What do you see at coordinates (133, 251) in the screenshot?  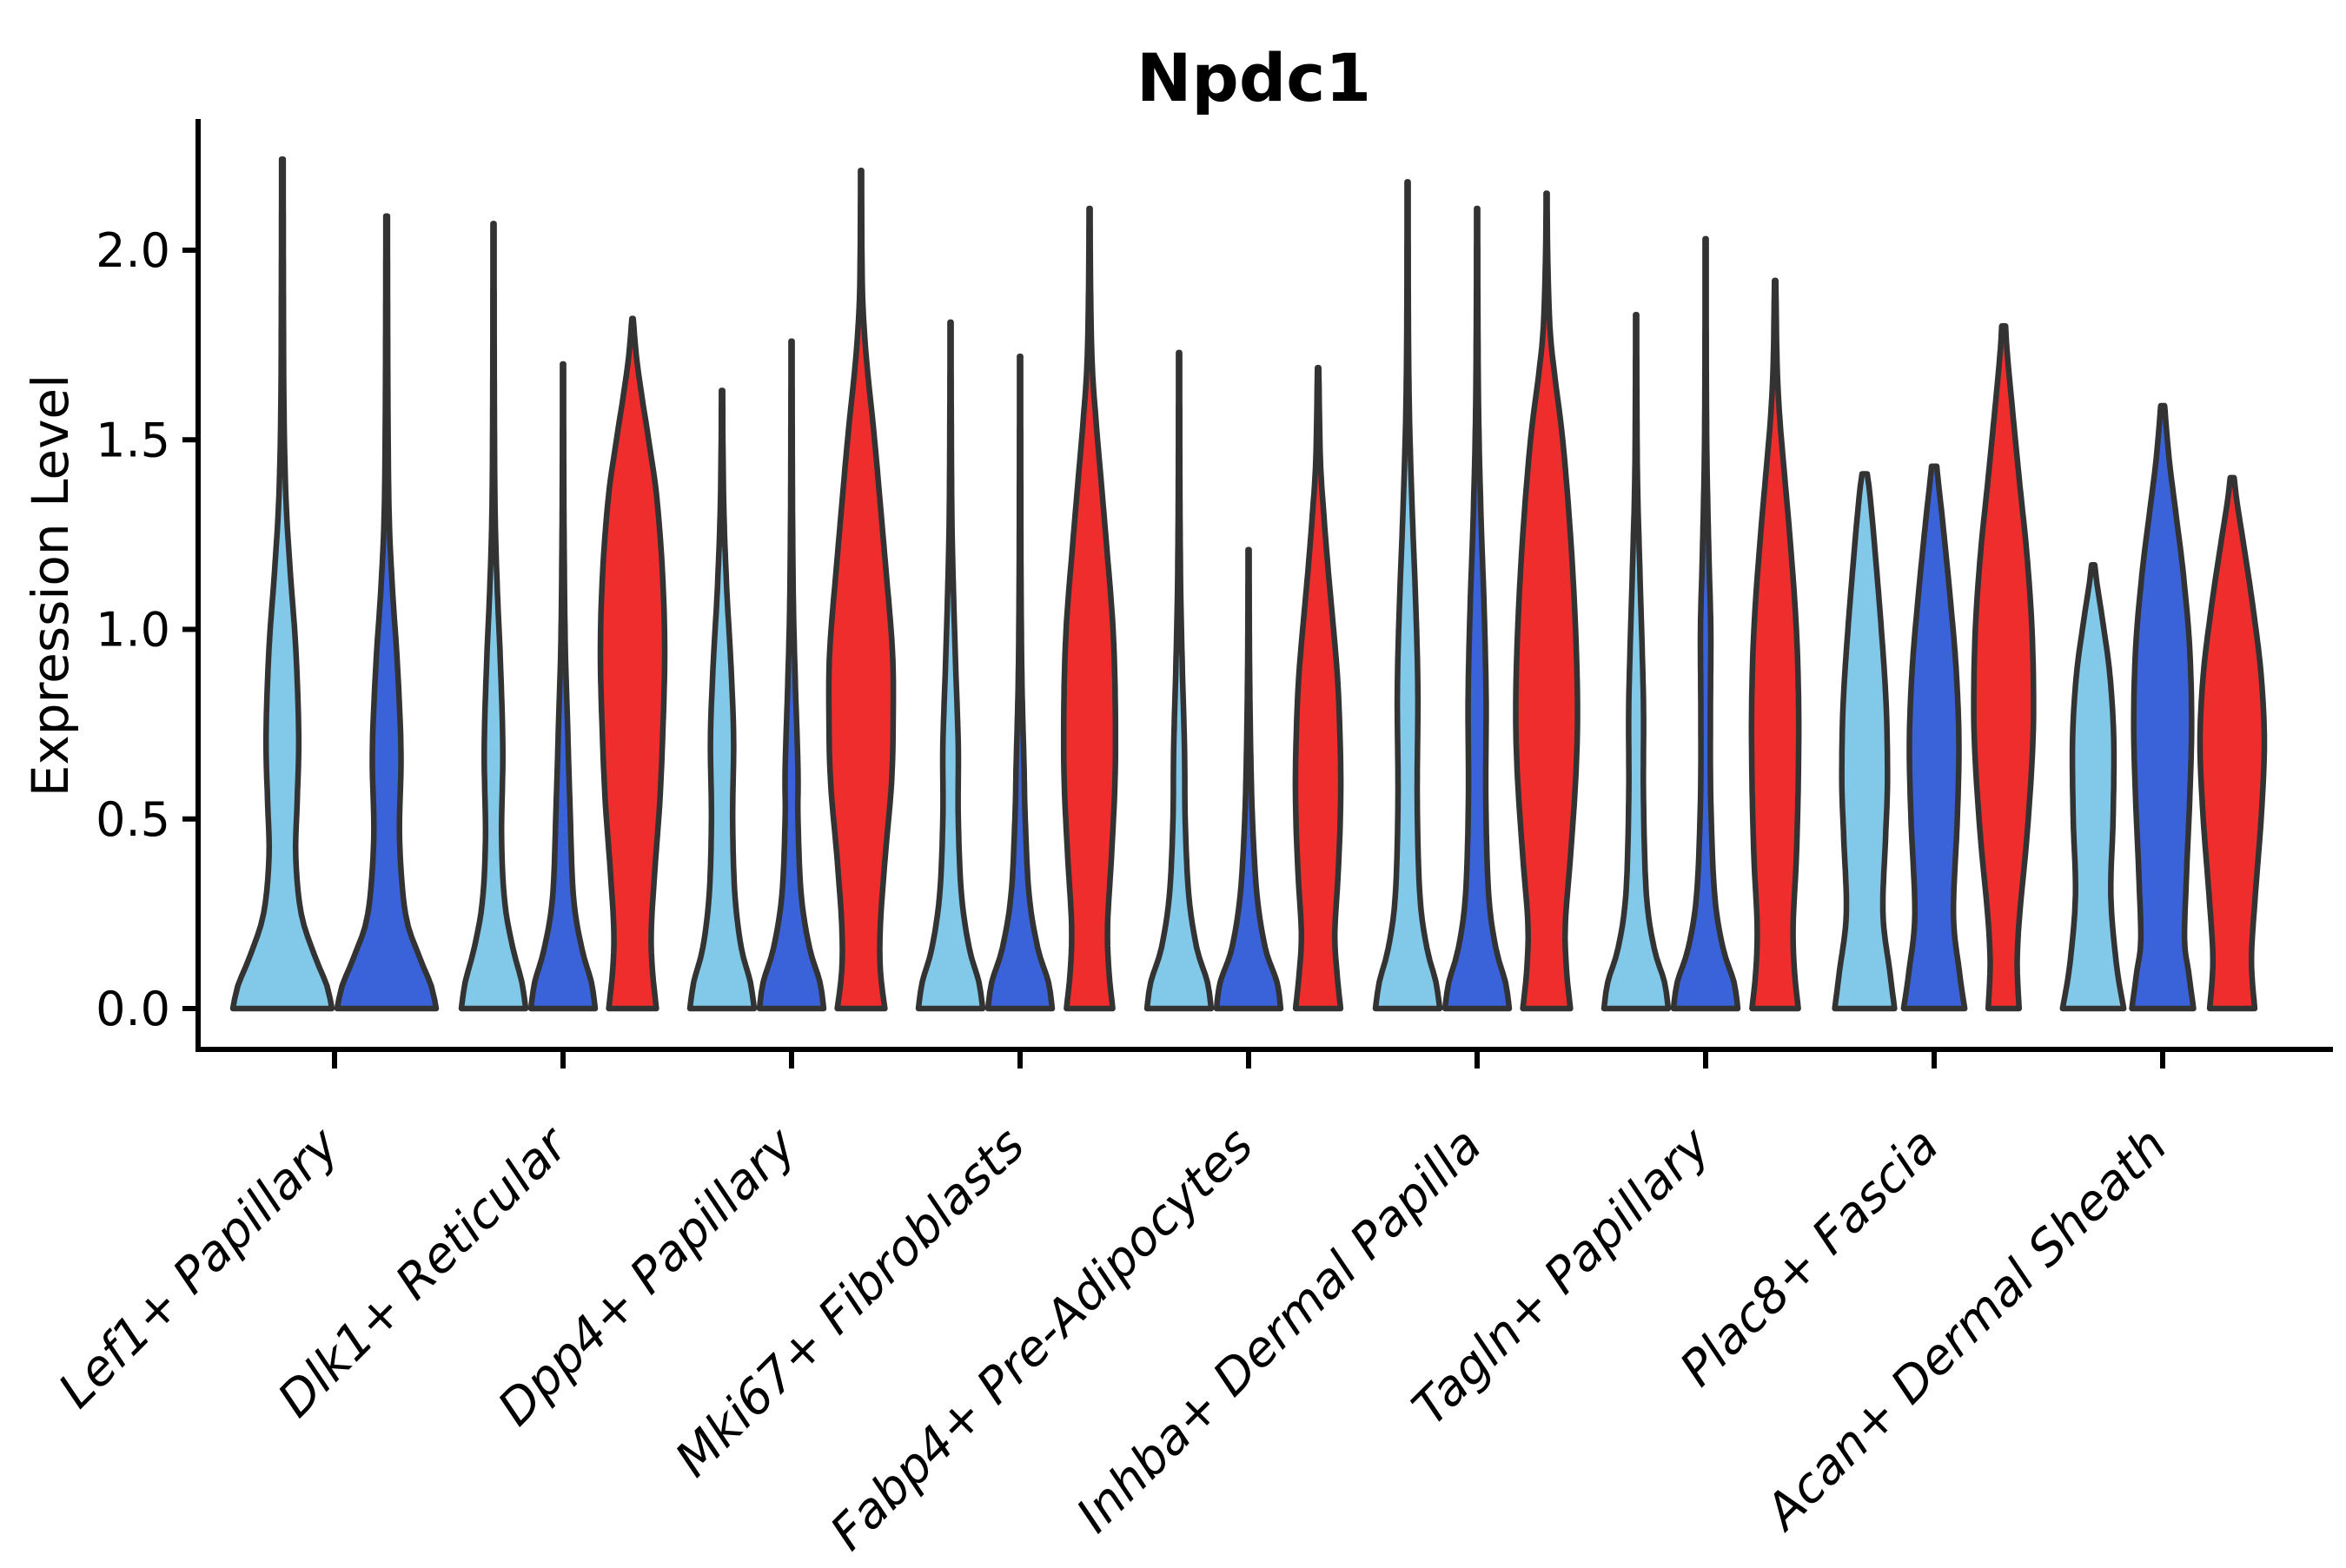 I see `y-tick-label: 2.0` at bounding box center [133, 251].